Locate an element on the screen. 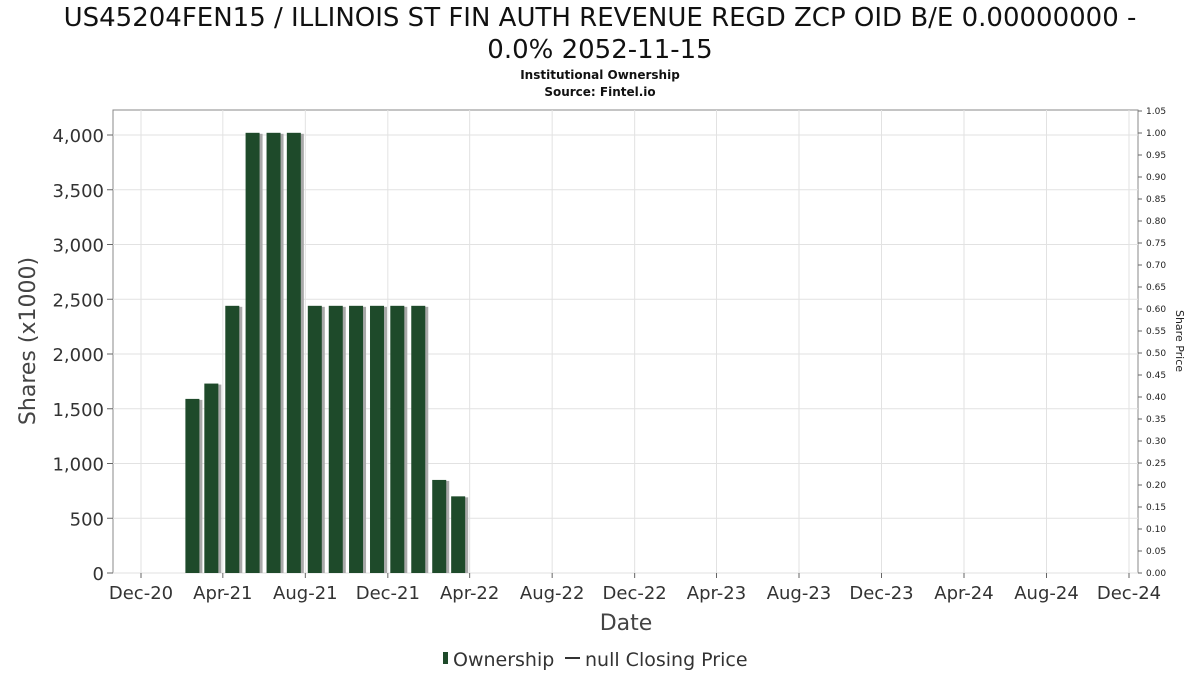 The width and height of the screenshot is (1200, 675). y2-tick-label: 1.00 is located at coordinates (1156, 134).